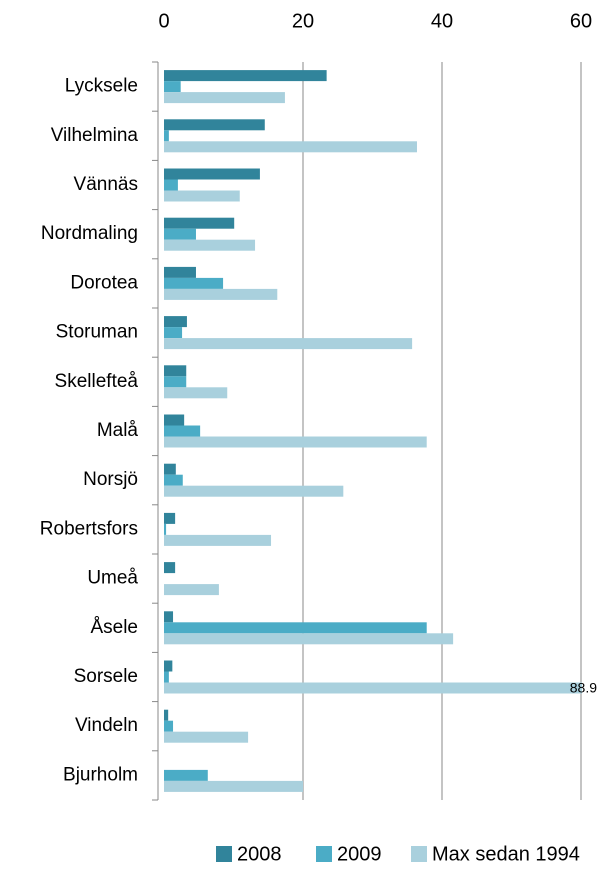  Describe the element at coordinates (359, 854) in the screenshot. I see `legend-label: 2009` at that location.